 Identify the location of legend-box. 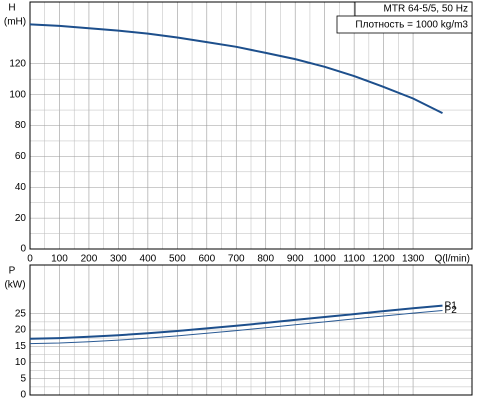
(404, 24).